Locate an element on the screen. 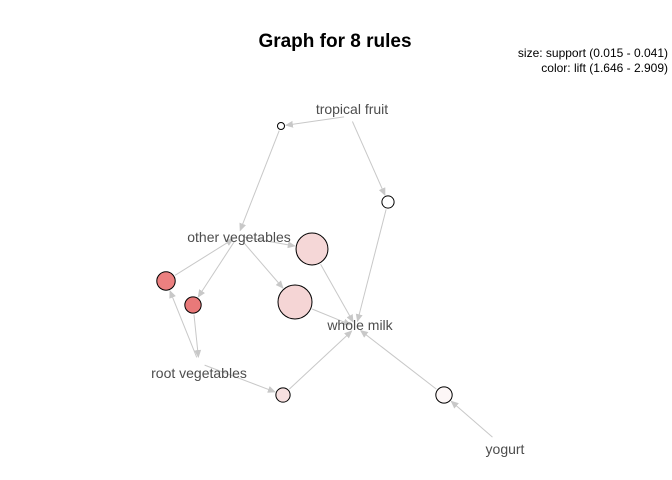 This screenshot has width=672, height=480. edge-root-vegetables-to-r7 is located at coordinates (240, 378).